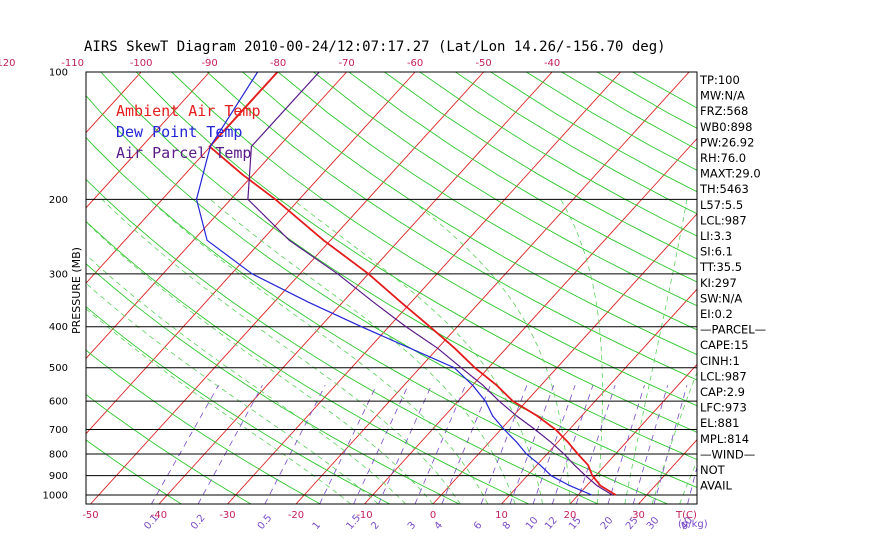 The image size is (870, 560). What do you see at coordinates (724, 439) in the screenshot?
I see `stability-index: MPL:814` at bounding box center [724, 439].